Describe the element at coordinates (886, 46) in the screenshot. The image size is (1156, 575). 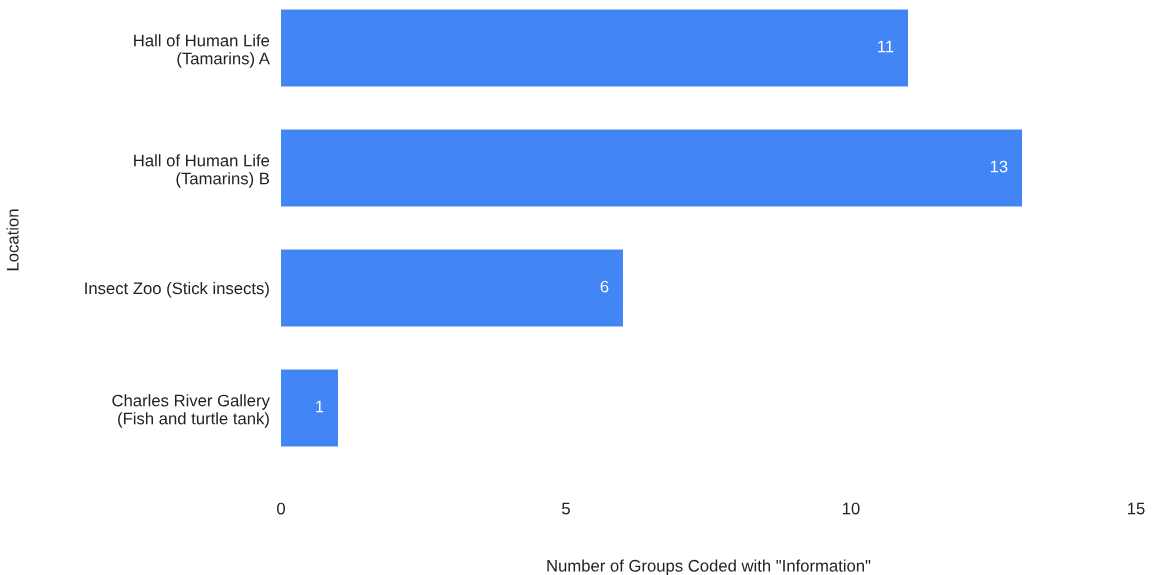
I see `data-label: 11` at that location.